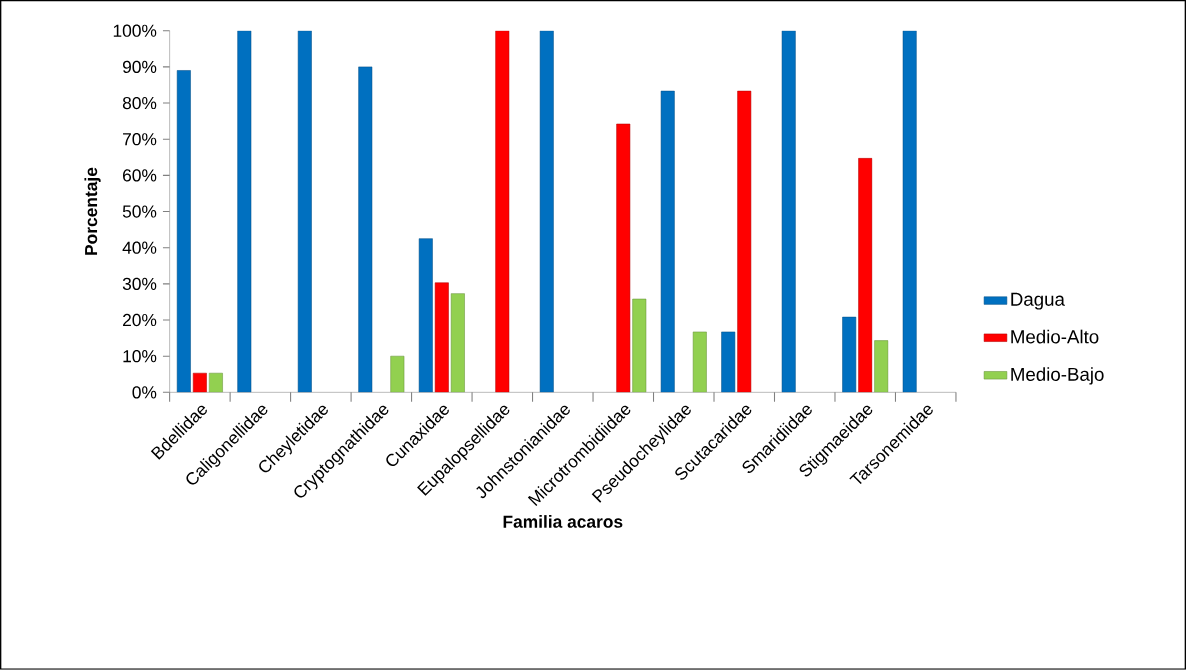  I want to click on y-tick-label: 100%, so click(135, 30).